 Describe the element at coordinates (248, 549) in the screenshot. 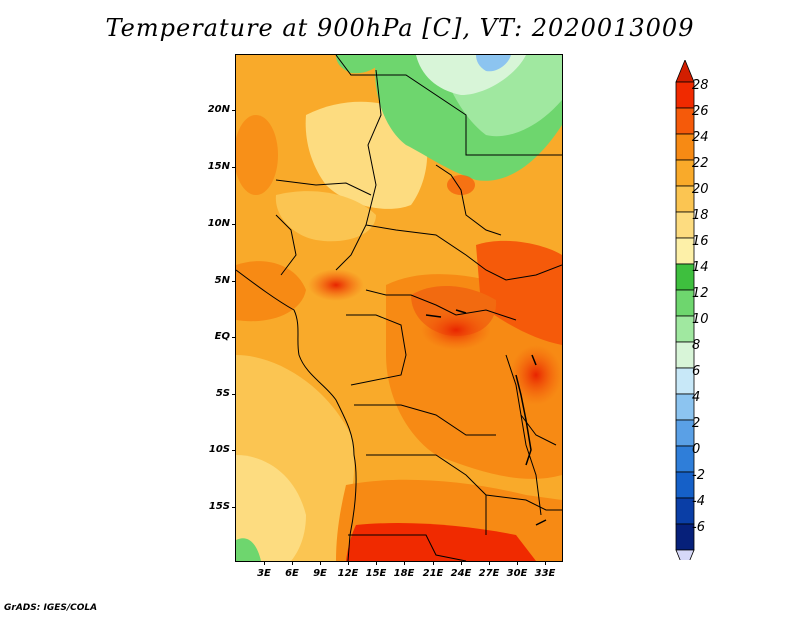

I see `field-south-green` at that location.